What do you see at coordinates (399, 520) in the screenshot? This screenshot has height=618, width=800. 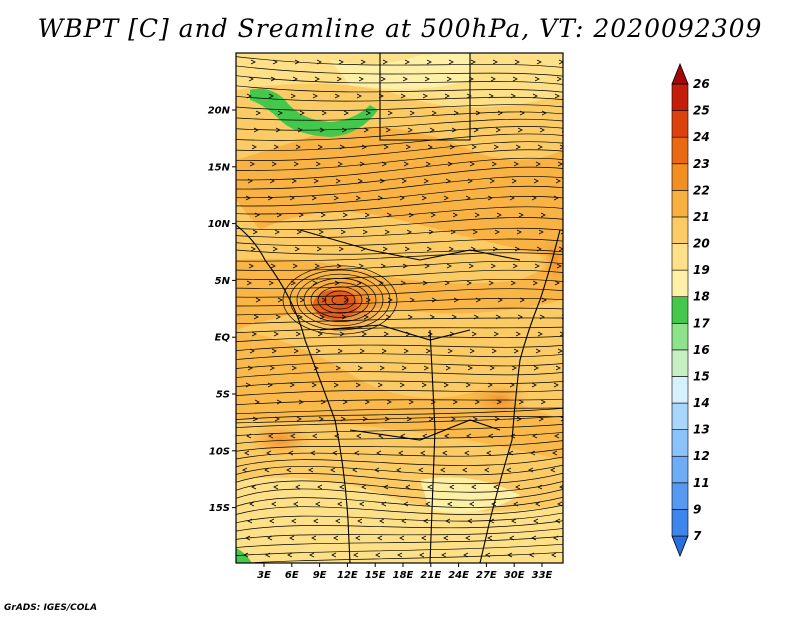 I see `field-south-cool` at bounding box center [399, 520].